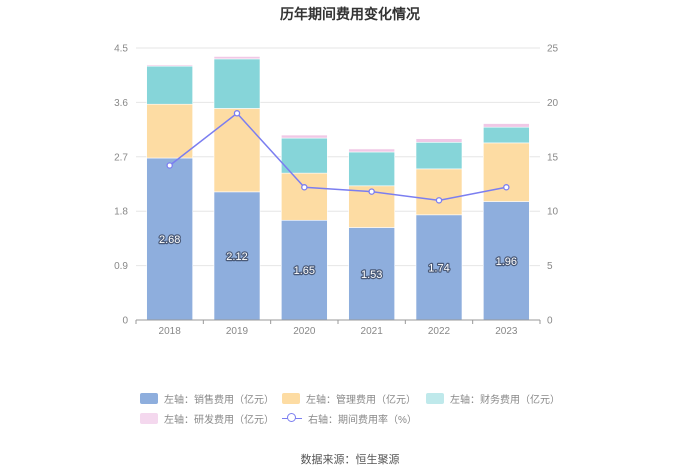 Image resolution: width=700 pixels, height=474 pixels. Describe the element at coordinates (292, 418) in the screenshot. I see `legend-swatch-expense-rate` at that location.